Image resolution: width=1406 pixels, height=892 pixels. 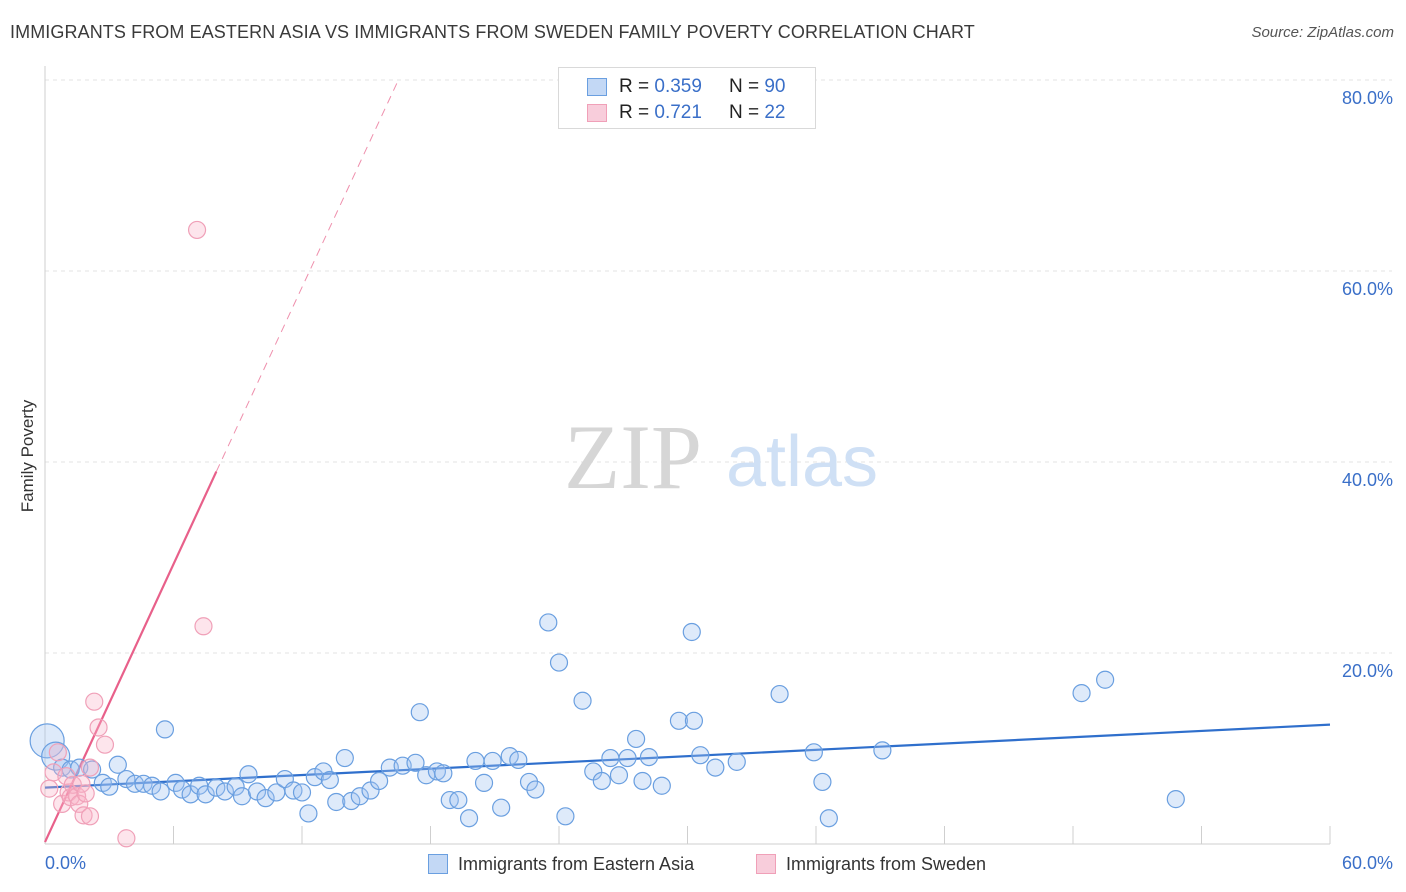 I want to click on legend-row-eastern-asia: R = 0.359 N = 90, so click(x=686, y=87).